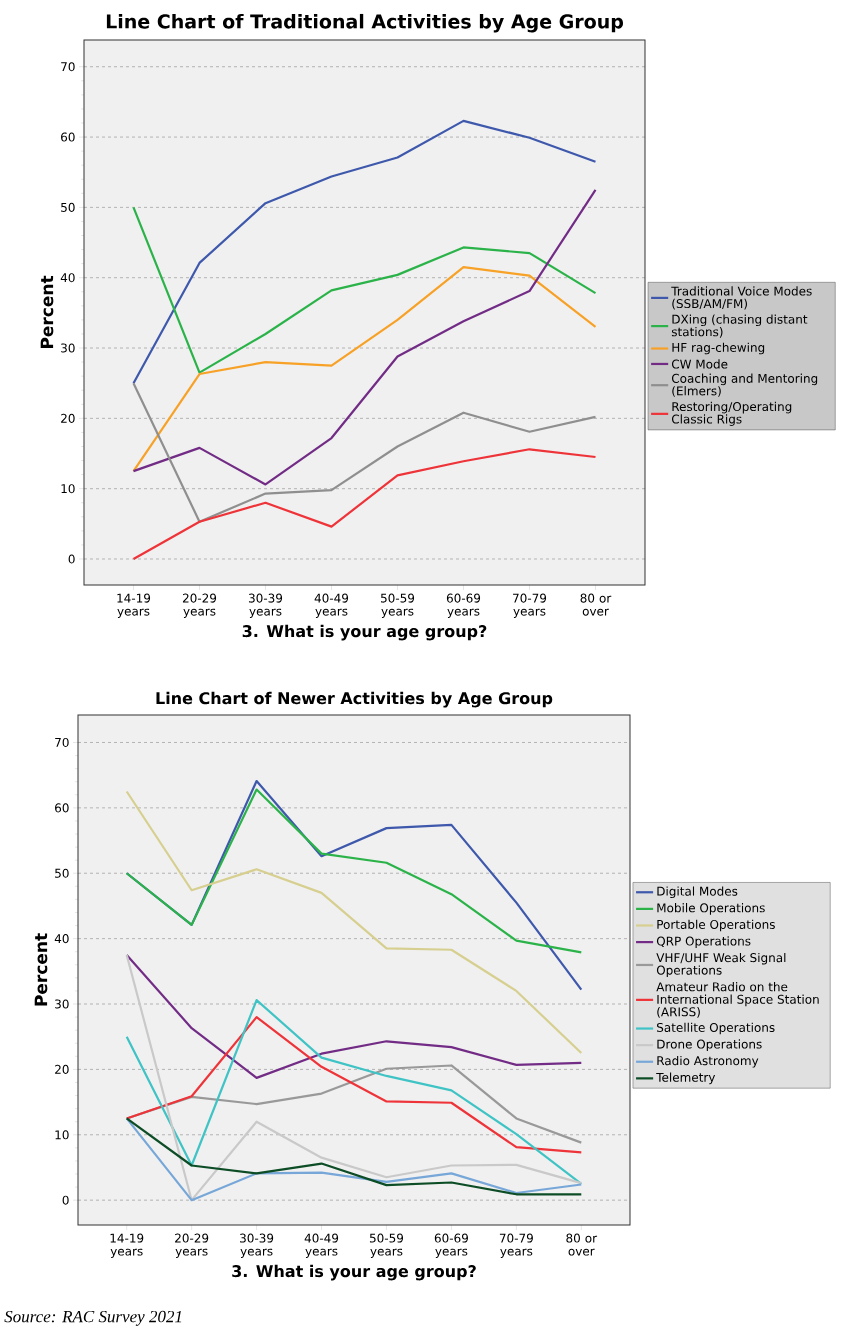 This screenshot has width=860, height=1331. What do you see at coordinates (709, 1045) in the screenshot?
I see `legend-label: Drone Operations` at bounding box center [709, 1045].